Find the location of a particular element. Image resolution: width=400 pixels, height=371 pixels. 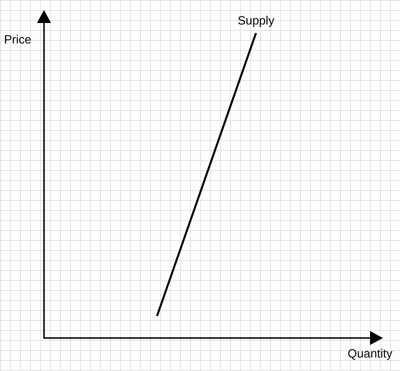

series-label: Supply is located at coordinates (256, 20).